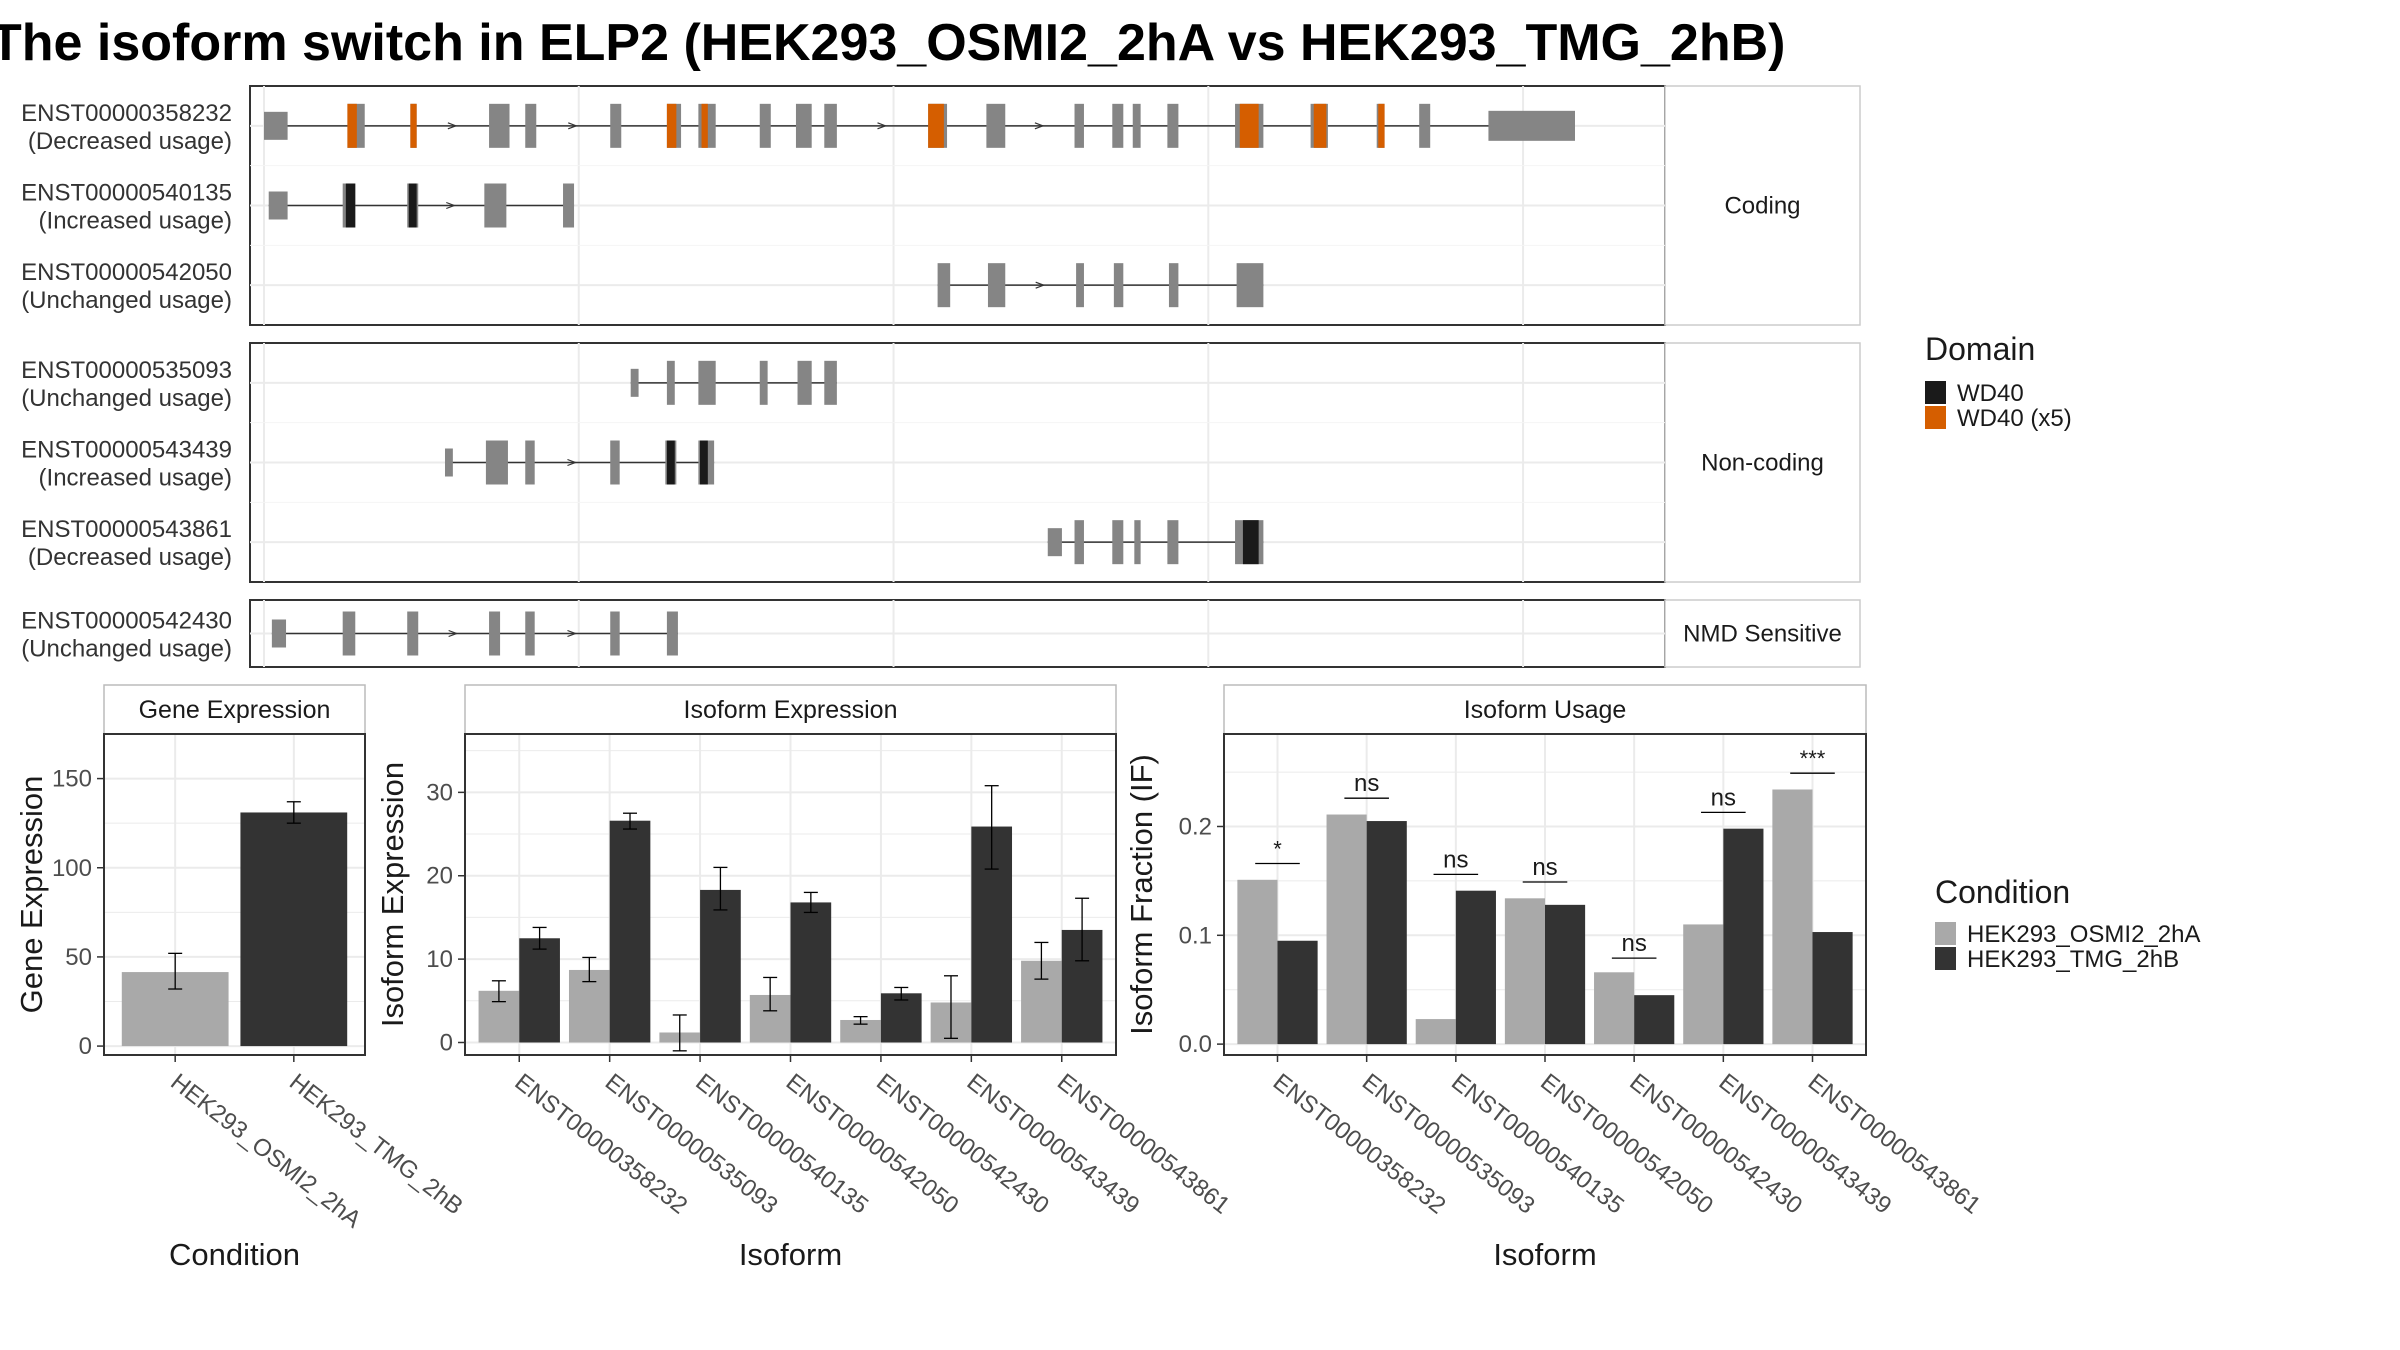 The width and height of the screenshot is (2400, 1350). I want to click on panel-title: Isoform Expression, so click(791, 710).